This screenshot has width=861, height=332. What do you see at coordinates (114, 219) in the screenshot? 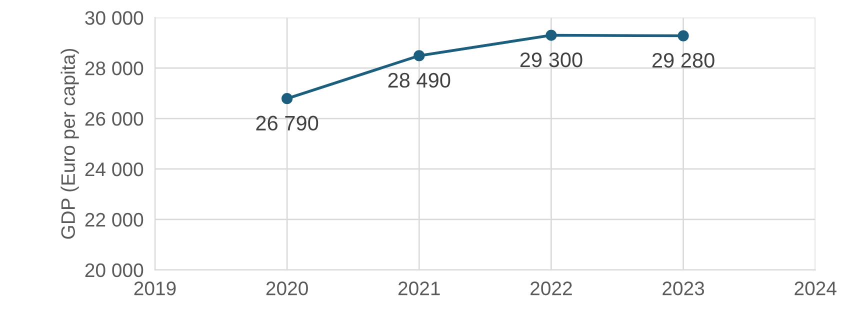
I see `y-tick-label: 22 000` at bounding box center [114, 219].